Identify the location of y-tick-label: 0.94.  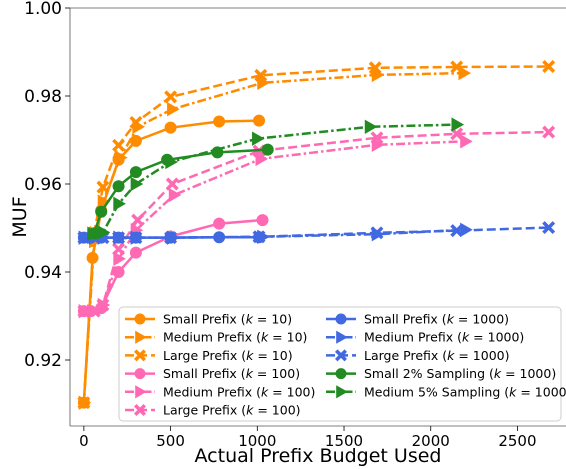
(43, 273).